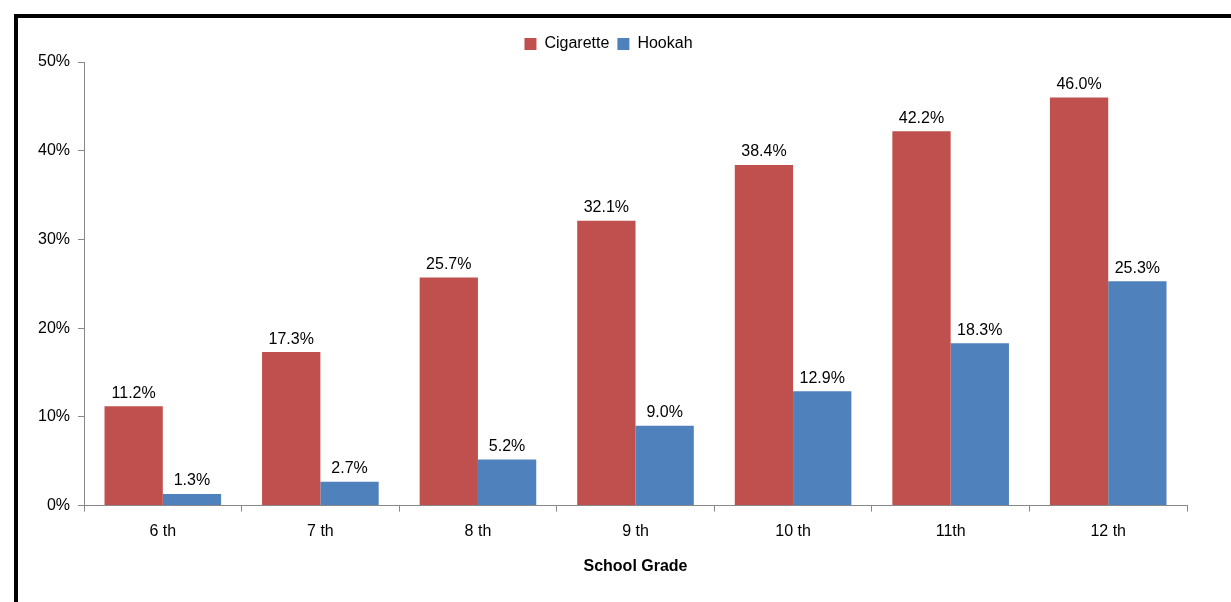  Describe the element at coordinates (58, 505) in the screenshot. I see `y-tick-label: 0%` at that location.